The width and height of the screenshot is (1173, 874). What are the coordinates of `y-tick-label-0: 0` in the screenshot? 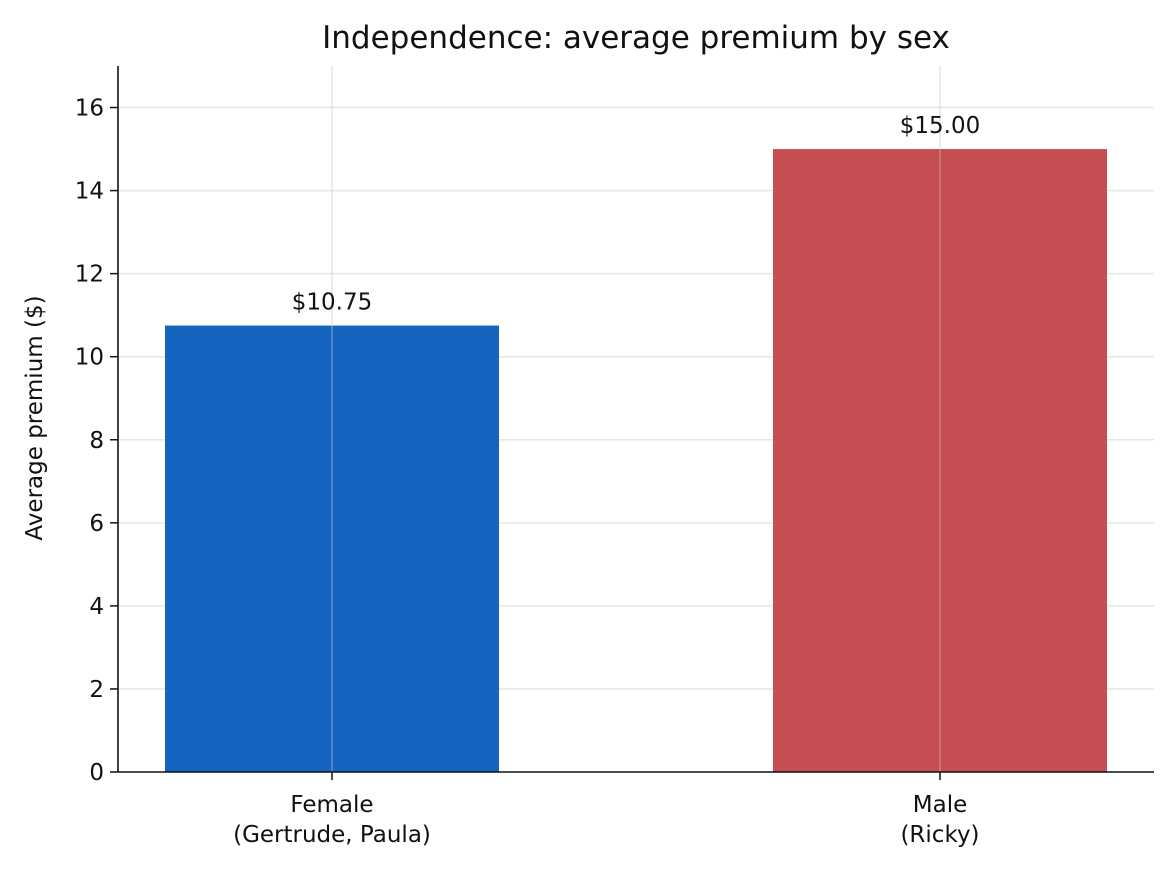 It's located at (96, 773).